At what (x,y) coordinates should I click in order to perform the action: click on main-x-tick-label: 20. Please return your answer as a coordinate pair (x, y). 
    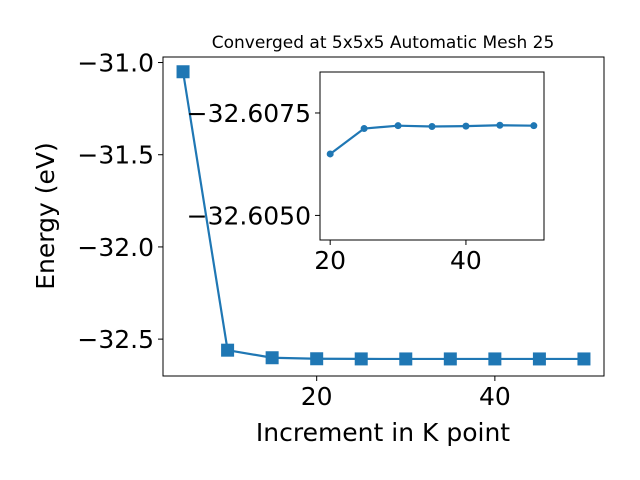
    Looking at the image, I should click on (317, 396).